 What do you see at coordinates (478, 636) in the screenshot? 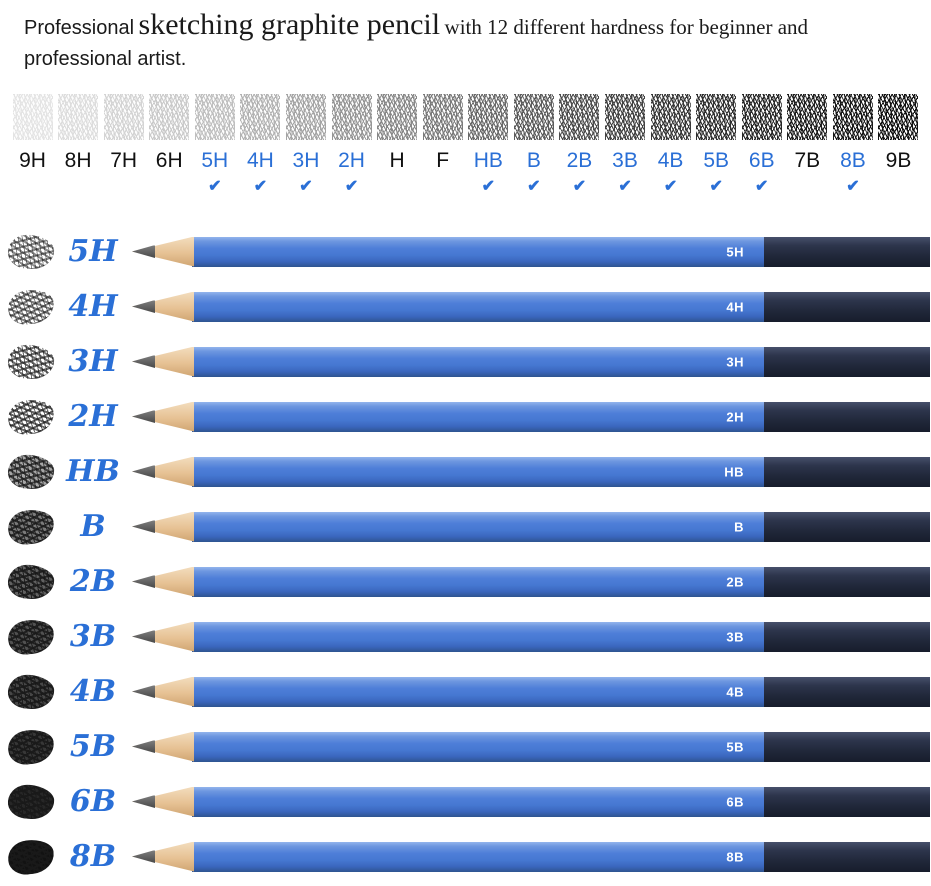
I see `pencil-barrel: 3B` at bounding box center [478, 636].